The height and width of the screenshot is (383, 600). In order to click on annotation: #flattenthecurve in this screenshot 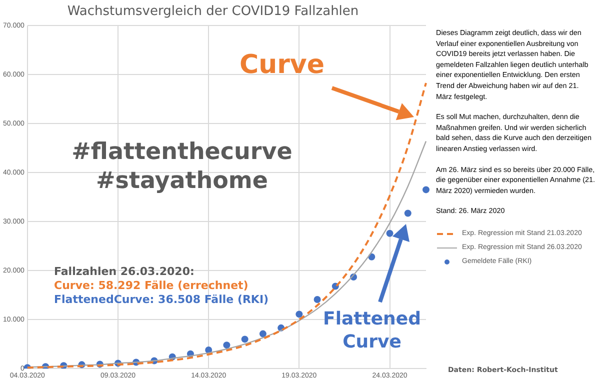, I will do `click(182, 151)`.